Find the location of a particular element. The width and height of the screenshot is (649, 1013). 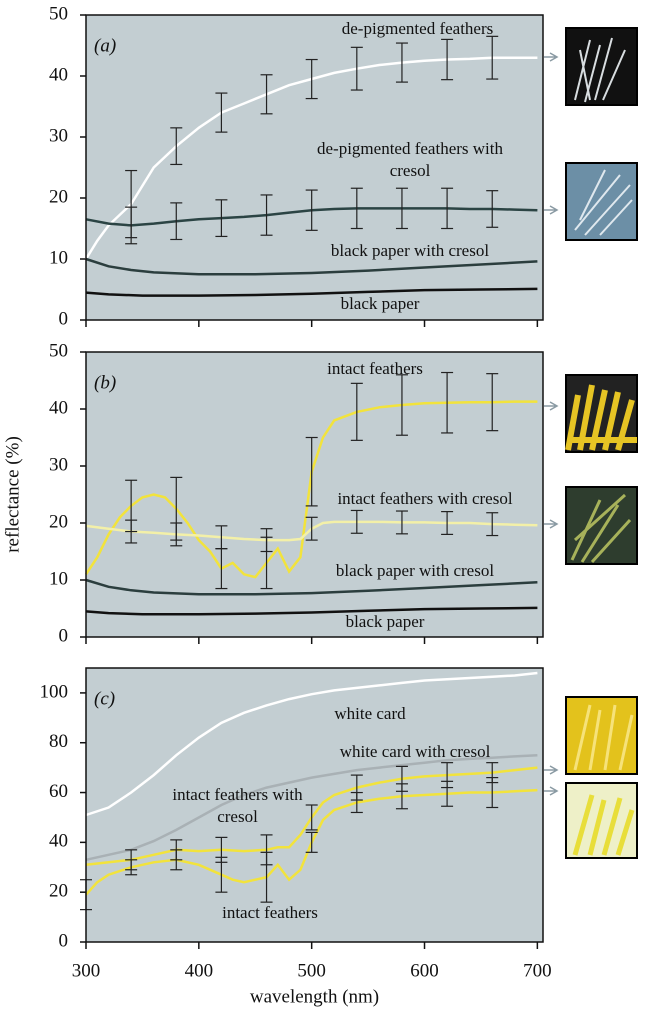

swatches is located at coordinates (601, 443).